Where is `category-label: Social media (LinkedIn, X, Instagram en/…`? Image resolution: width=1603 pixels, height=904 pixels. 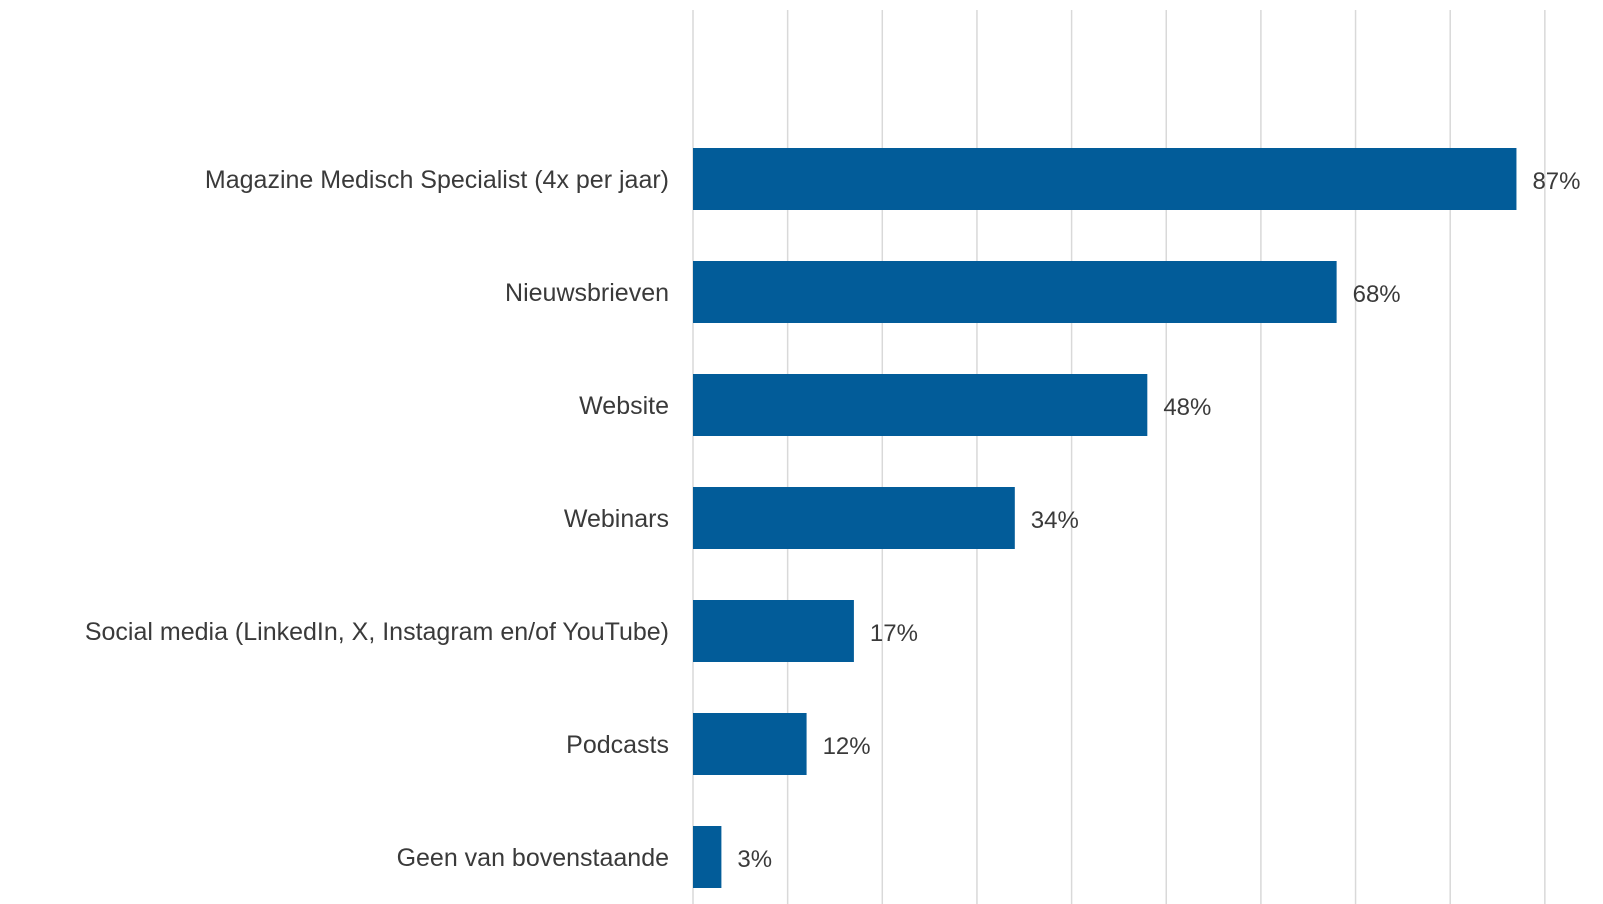
category-label: Social media (LinkedIn, X, Instagram en/… is located at coordinates (377, 632).